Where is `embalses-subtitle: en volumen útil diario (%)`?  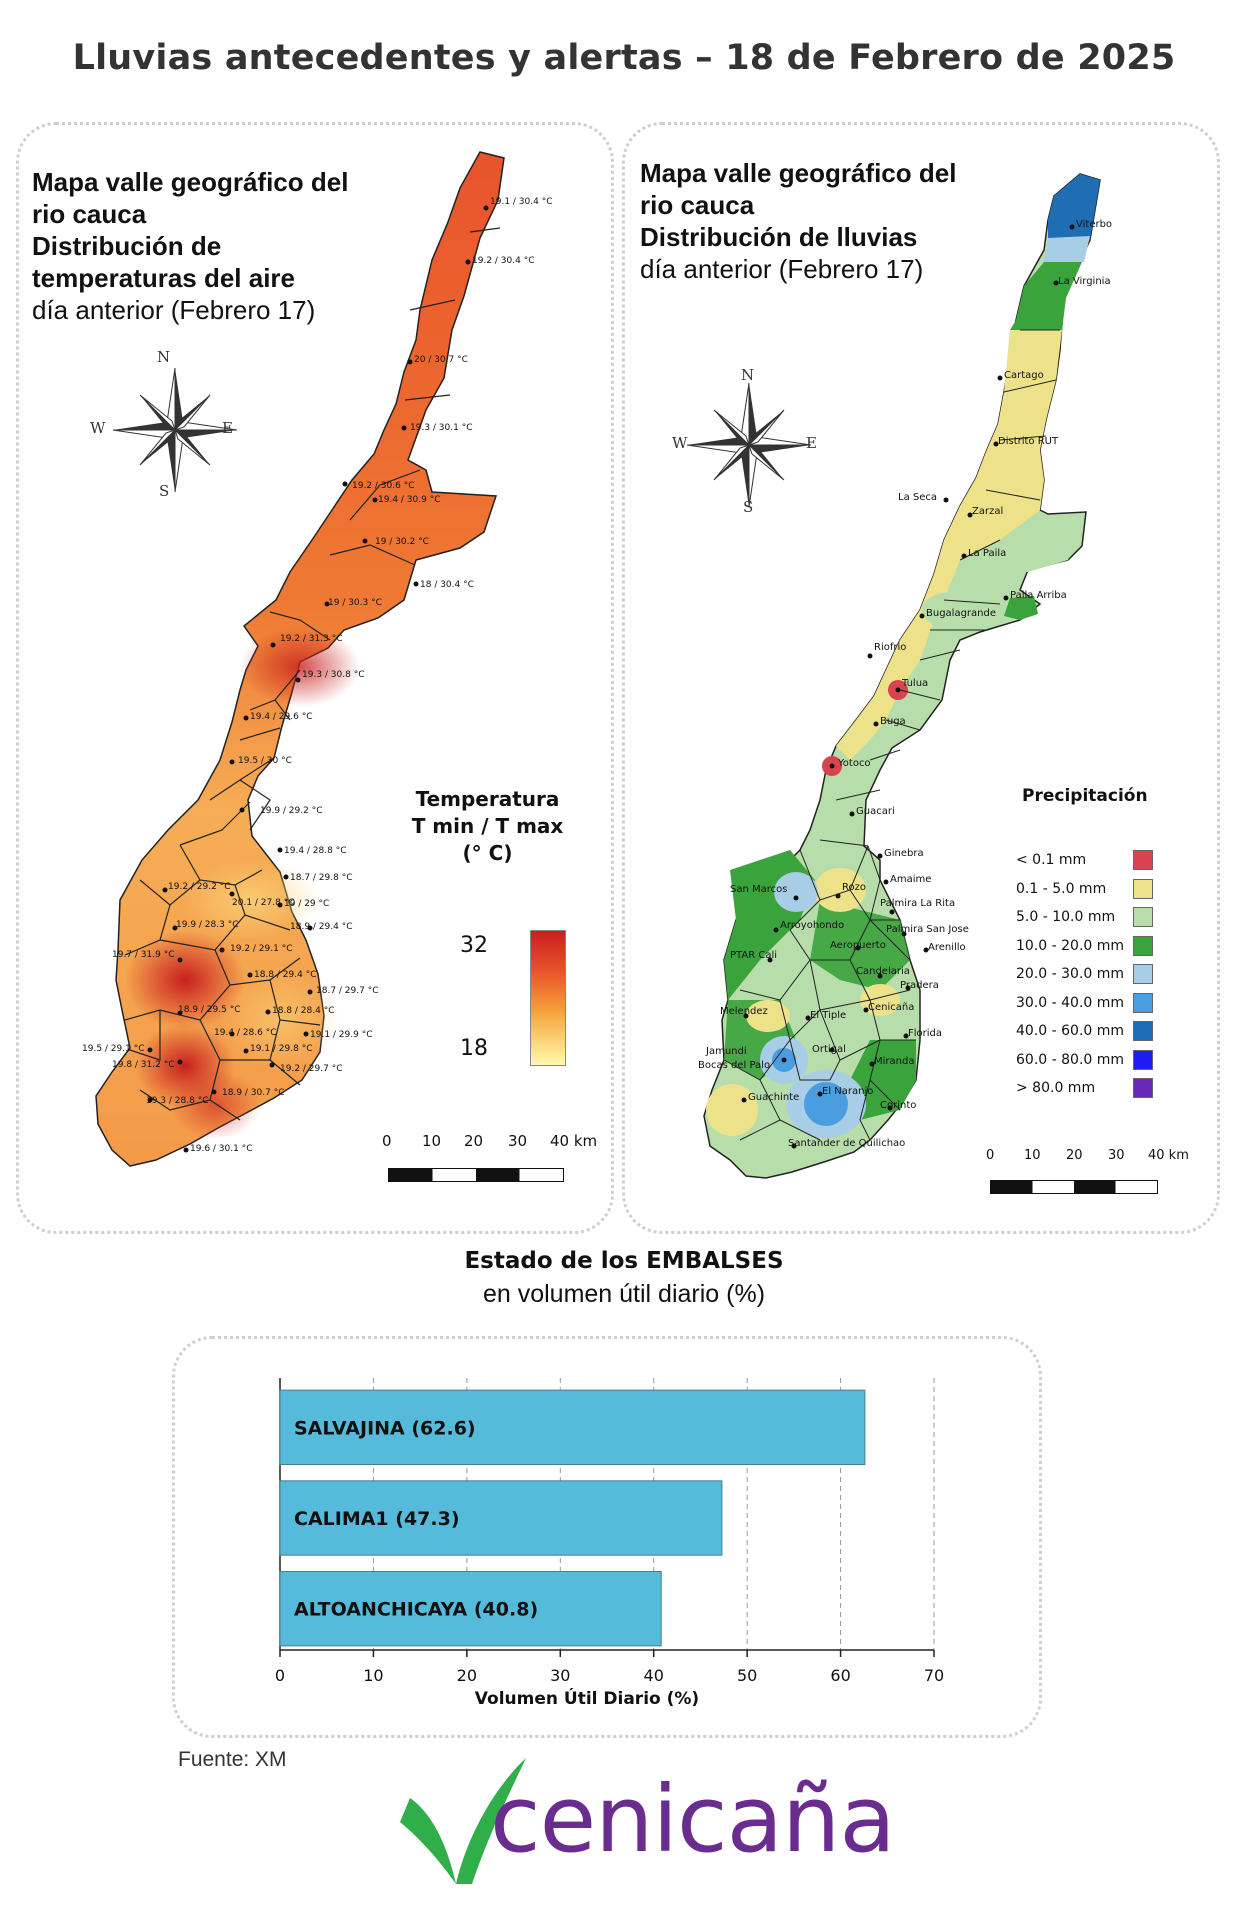
embalses-subtitle: en volumen útil diario (%) is located at coordinates (624, 1294).